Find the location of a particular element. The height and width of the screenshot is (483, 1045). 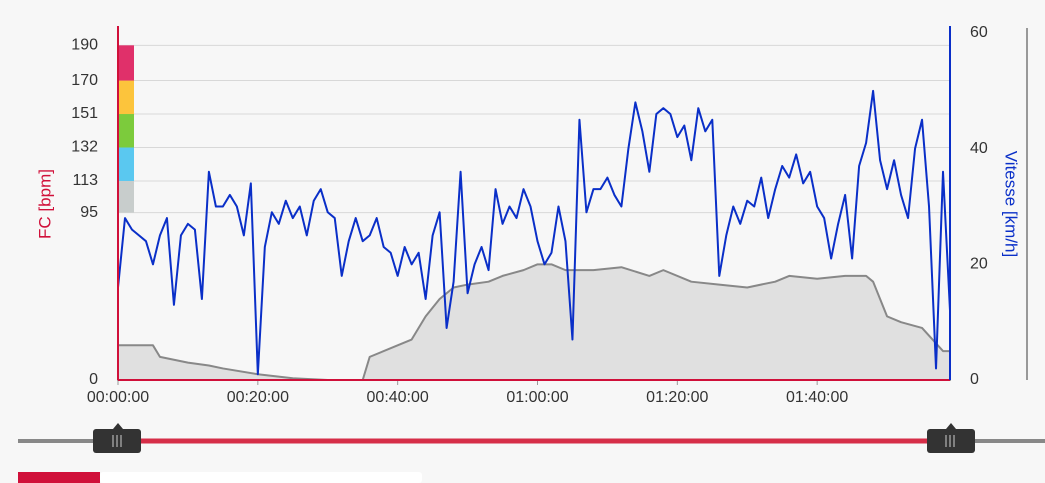

y-axis-label: FC [bpm] is located at coordinates (44, 204).